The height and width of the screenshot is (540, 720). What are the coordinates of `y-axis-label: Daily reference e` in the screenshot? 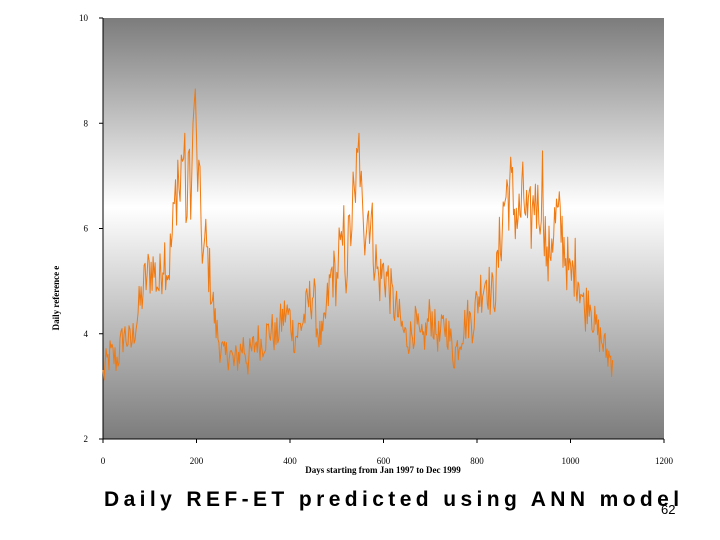 It's located at (56, 298).